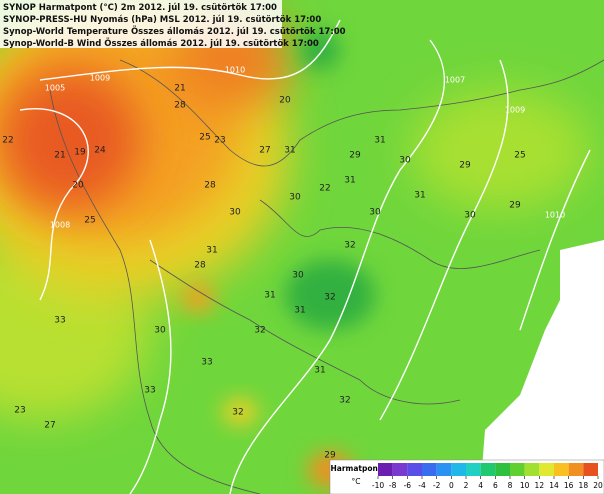 The width and height of the screenshot is (604, 494). What do you see at coordinates (422, 485) in the screenshot?
I see `legend-tick-label: -4` at bounding box center [422, 485].